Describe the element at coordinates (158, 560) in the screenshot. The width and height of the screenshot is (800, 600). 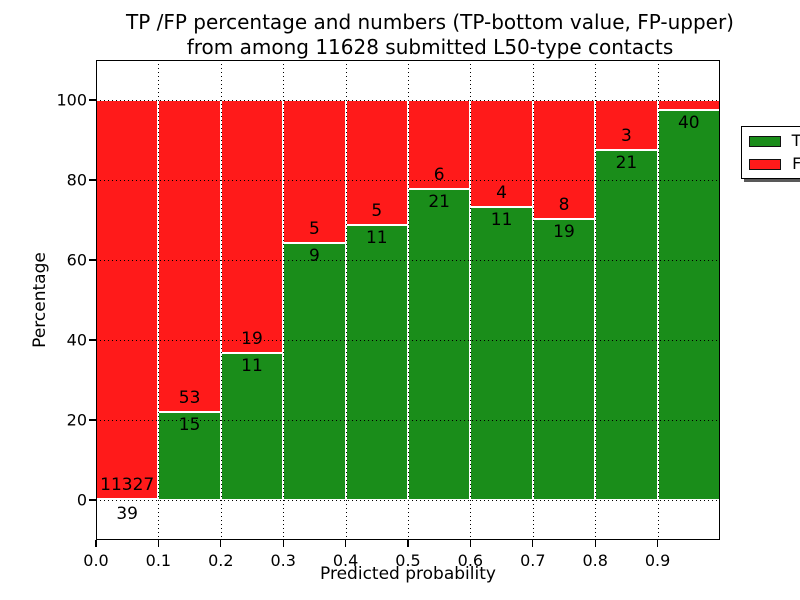
I see `x-tick-label: 0.1` at that location.